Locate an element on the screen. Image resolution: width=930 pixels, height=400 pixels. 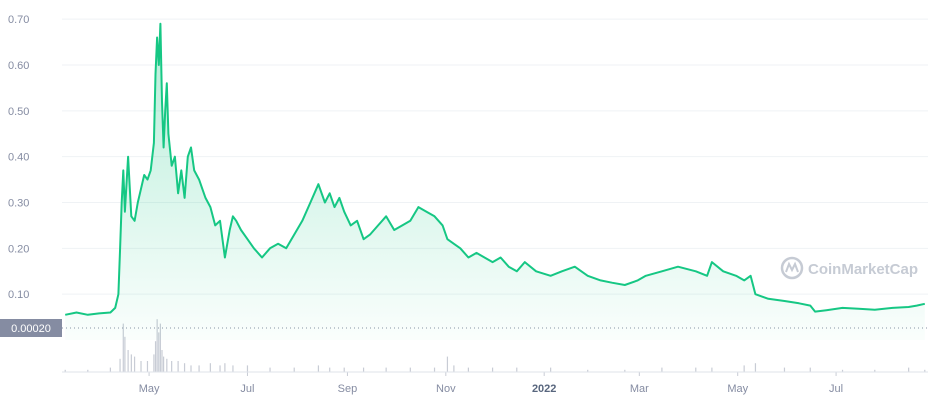
volume-scale-label: 0.00020 is located at coordinates (31, 328).